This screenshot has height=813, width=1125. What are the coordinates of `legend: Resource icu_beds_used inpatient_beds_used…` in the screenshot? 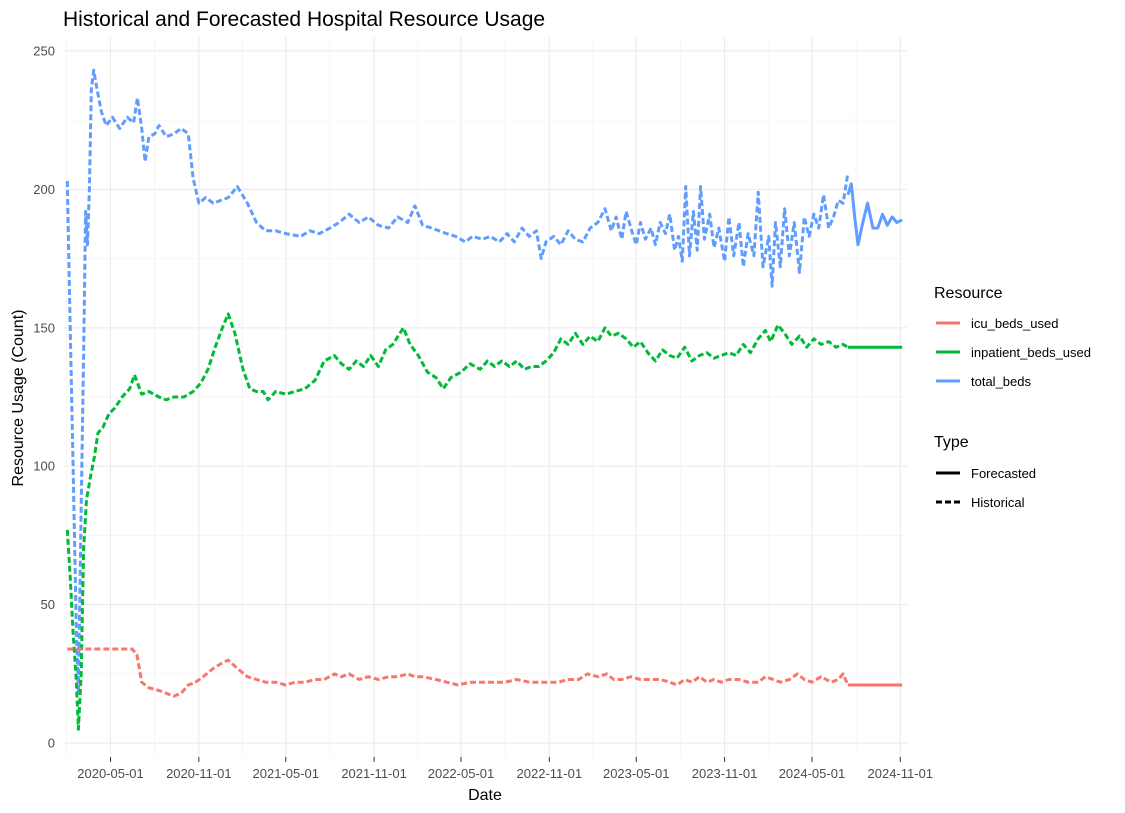 It's located at (1012, 397).